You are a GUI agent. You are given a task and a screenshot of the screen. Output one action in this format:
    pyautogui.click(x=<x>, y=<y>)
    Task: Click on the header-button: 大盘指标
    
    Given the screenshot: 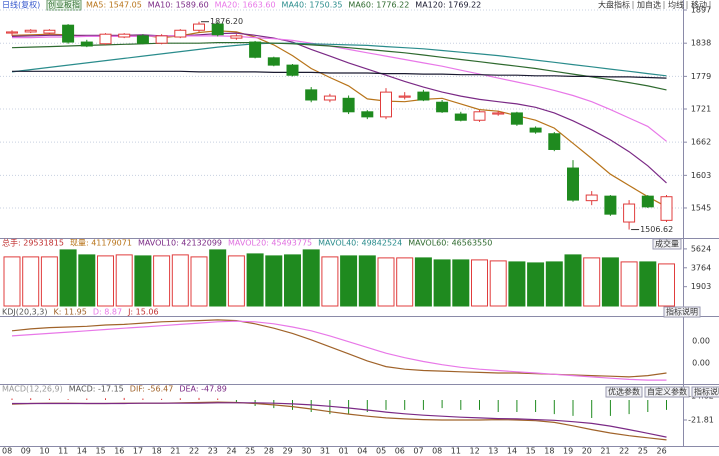 What is the action you would take?
    pyautogui.click(x=614, y=5)
    